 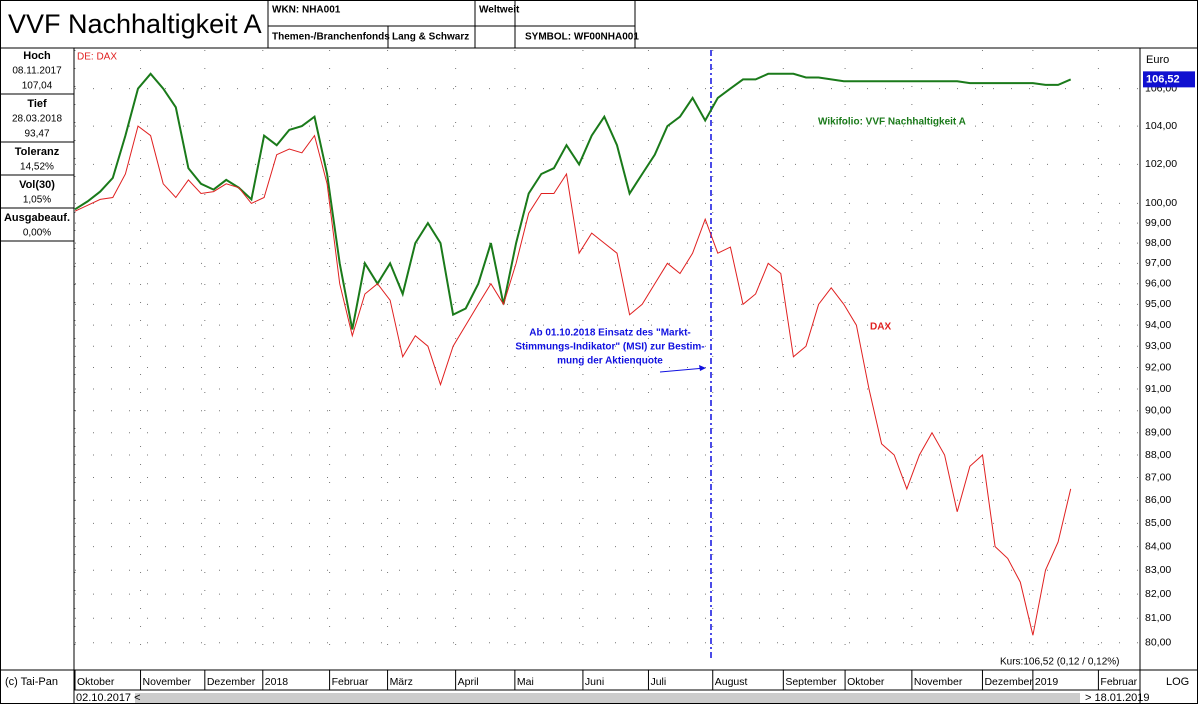 I want to click on y-tick-label: 84,00, so click(x=1158, y=546).